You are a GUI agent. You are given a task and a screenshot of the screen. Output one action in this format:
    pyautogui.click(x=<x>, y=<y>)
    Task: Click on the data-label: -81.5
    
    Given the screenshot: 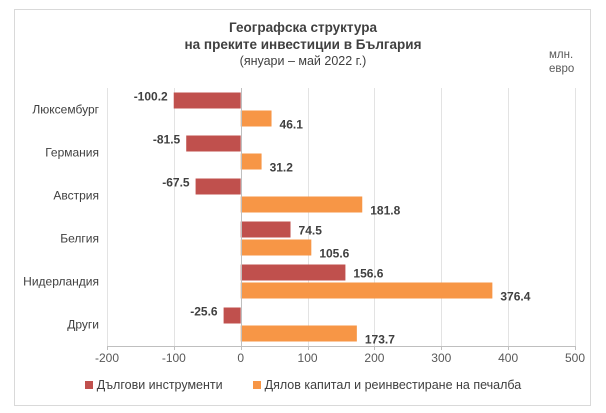 What is the action you would take?
    pyautogui.click(x=167, y=140)
    